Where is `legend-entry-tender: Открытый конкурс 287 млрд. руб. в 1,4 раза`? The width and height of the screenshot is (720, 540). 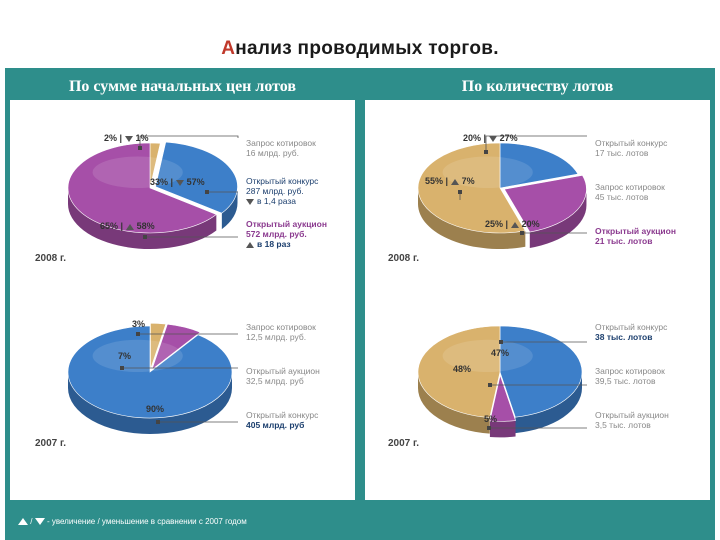
legend-entry-tender: Открытый конкурс 287 млрд. руб. в 1,4 раза is located at coordinates (282, 191).